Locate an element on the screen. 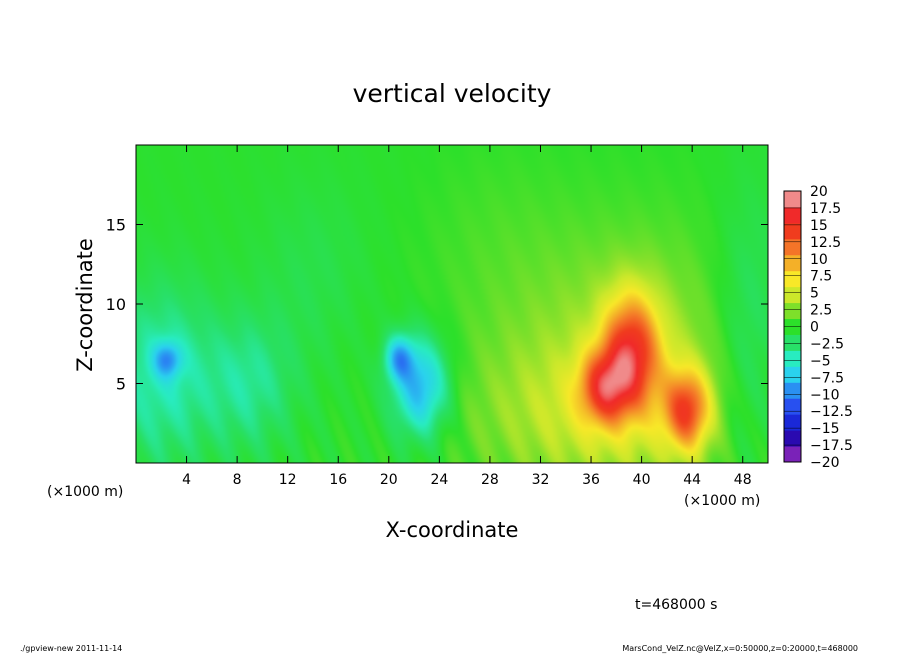 This screenshot has height=654, width=904. x-tick-label-9: 40 is located at coordinates (642, 480).